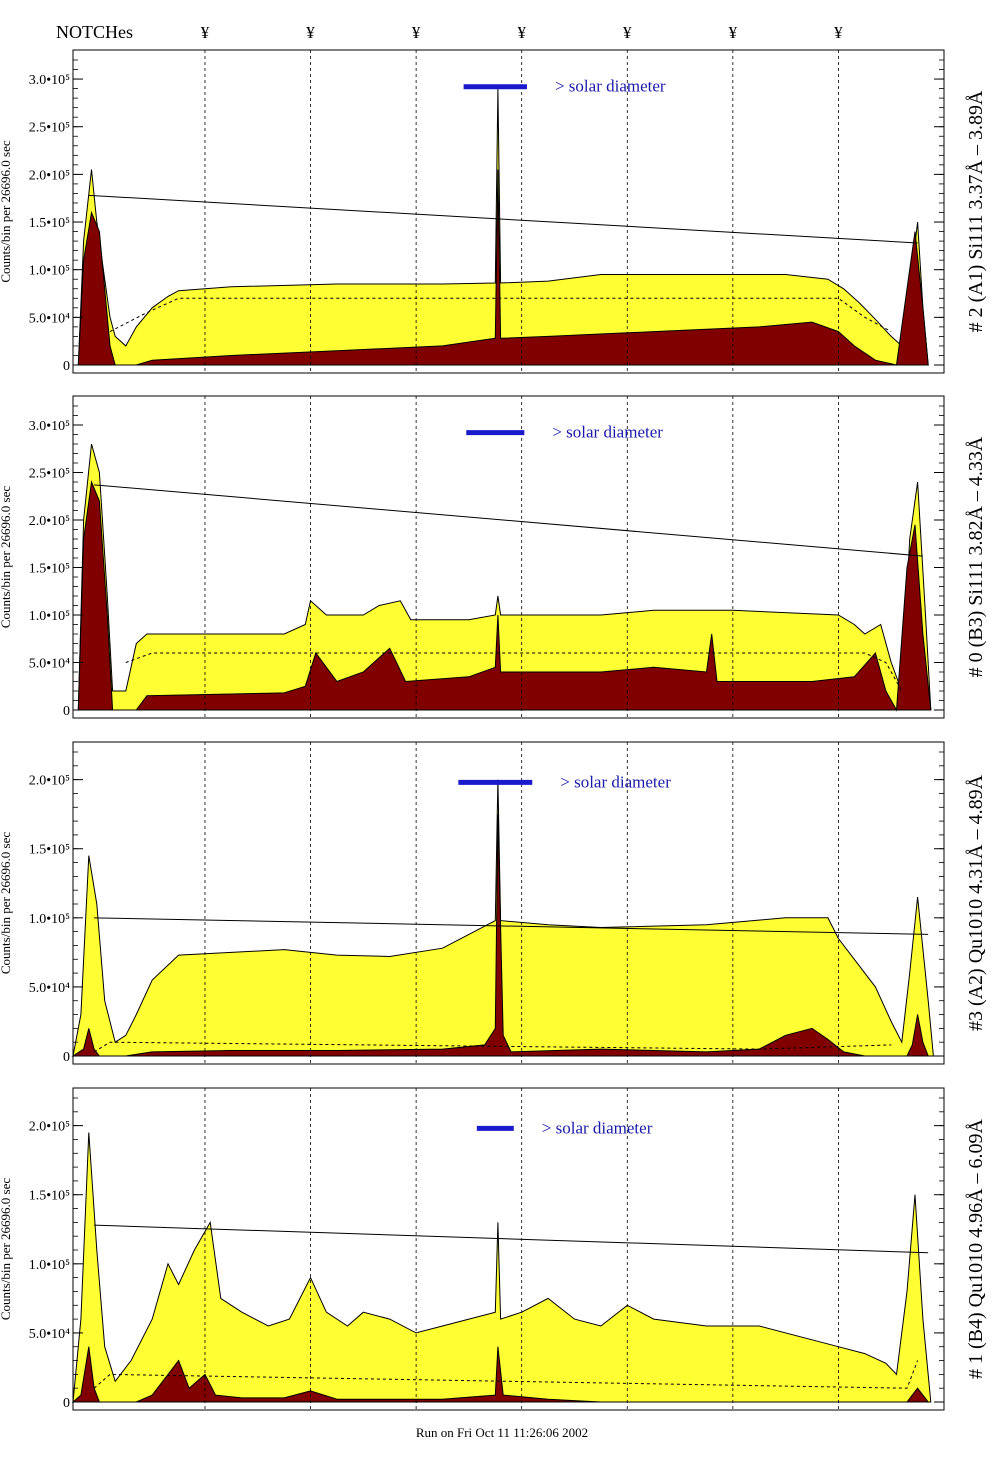  Describe the element at coordinates (502, 1432) in the screenshot. I see `run-timestamp: Run on Fri Oct 11 11:26:06 2002` at that location.